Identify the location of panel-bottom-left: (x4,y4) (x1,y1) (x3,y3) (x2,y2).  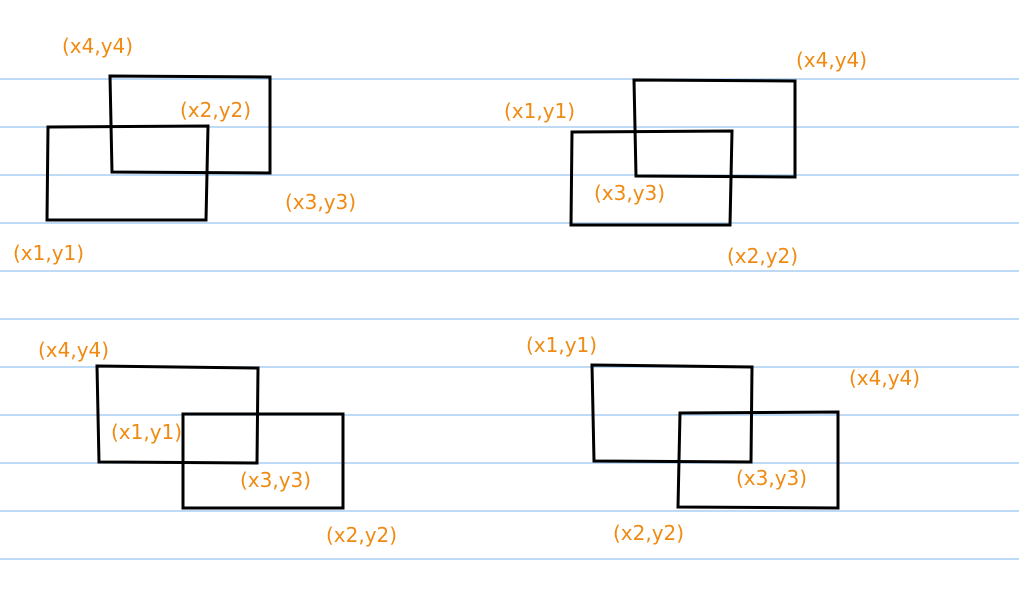
(217, 442).